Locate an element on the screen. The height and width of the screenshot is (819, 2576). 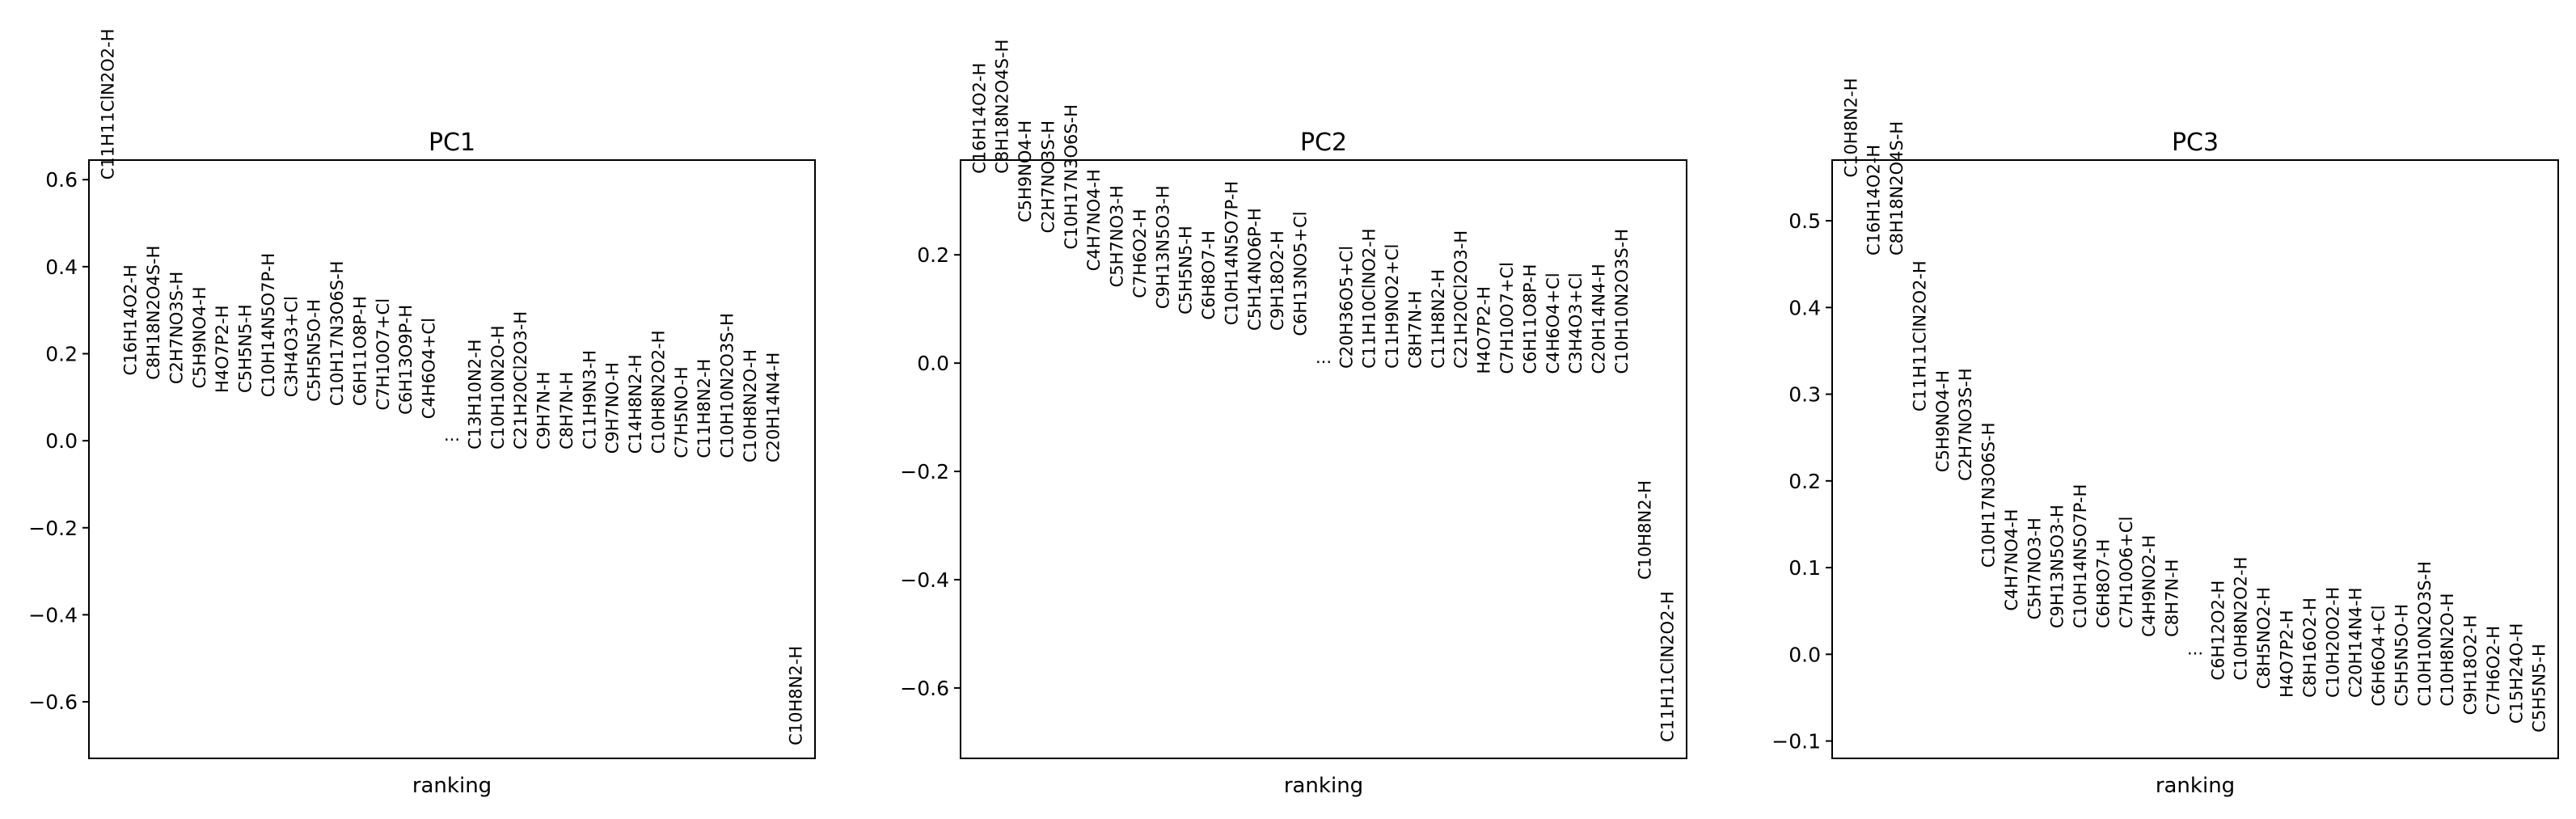
y-tick-label: 0.3 is located at coordinates (1804, 395).